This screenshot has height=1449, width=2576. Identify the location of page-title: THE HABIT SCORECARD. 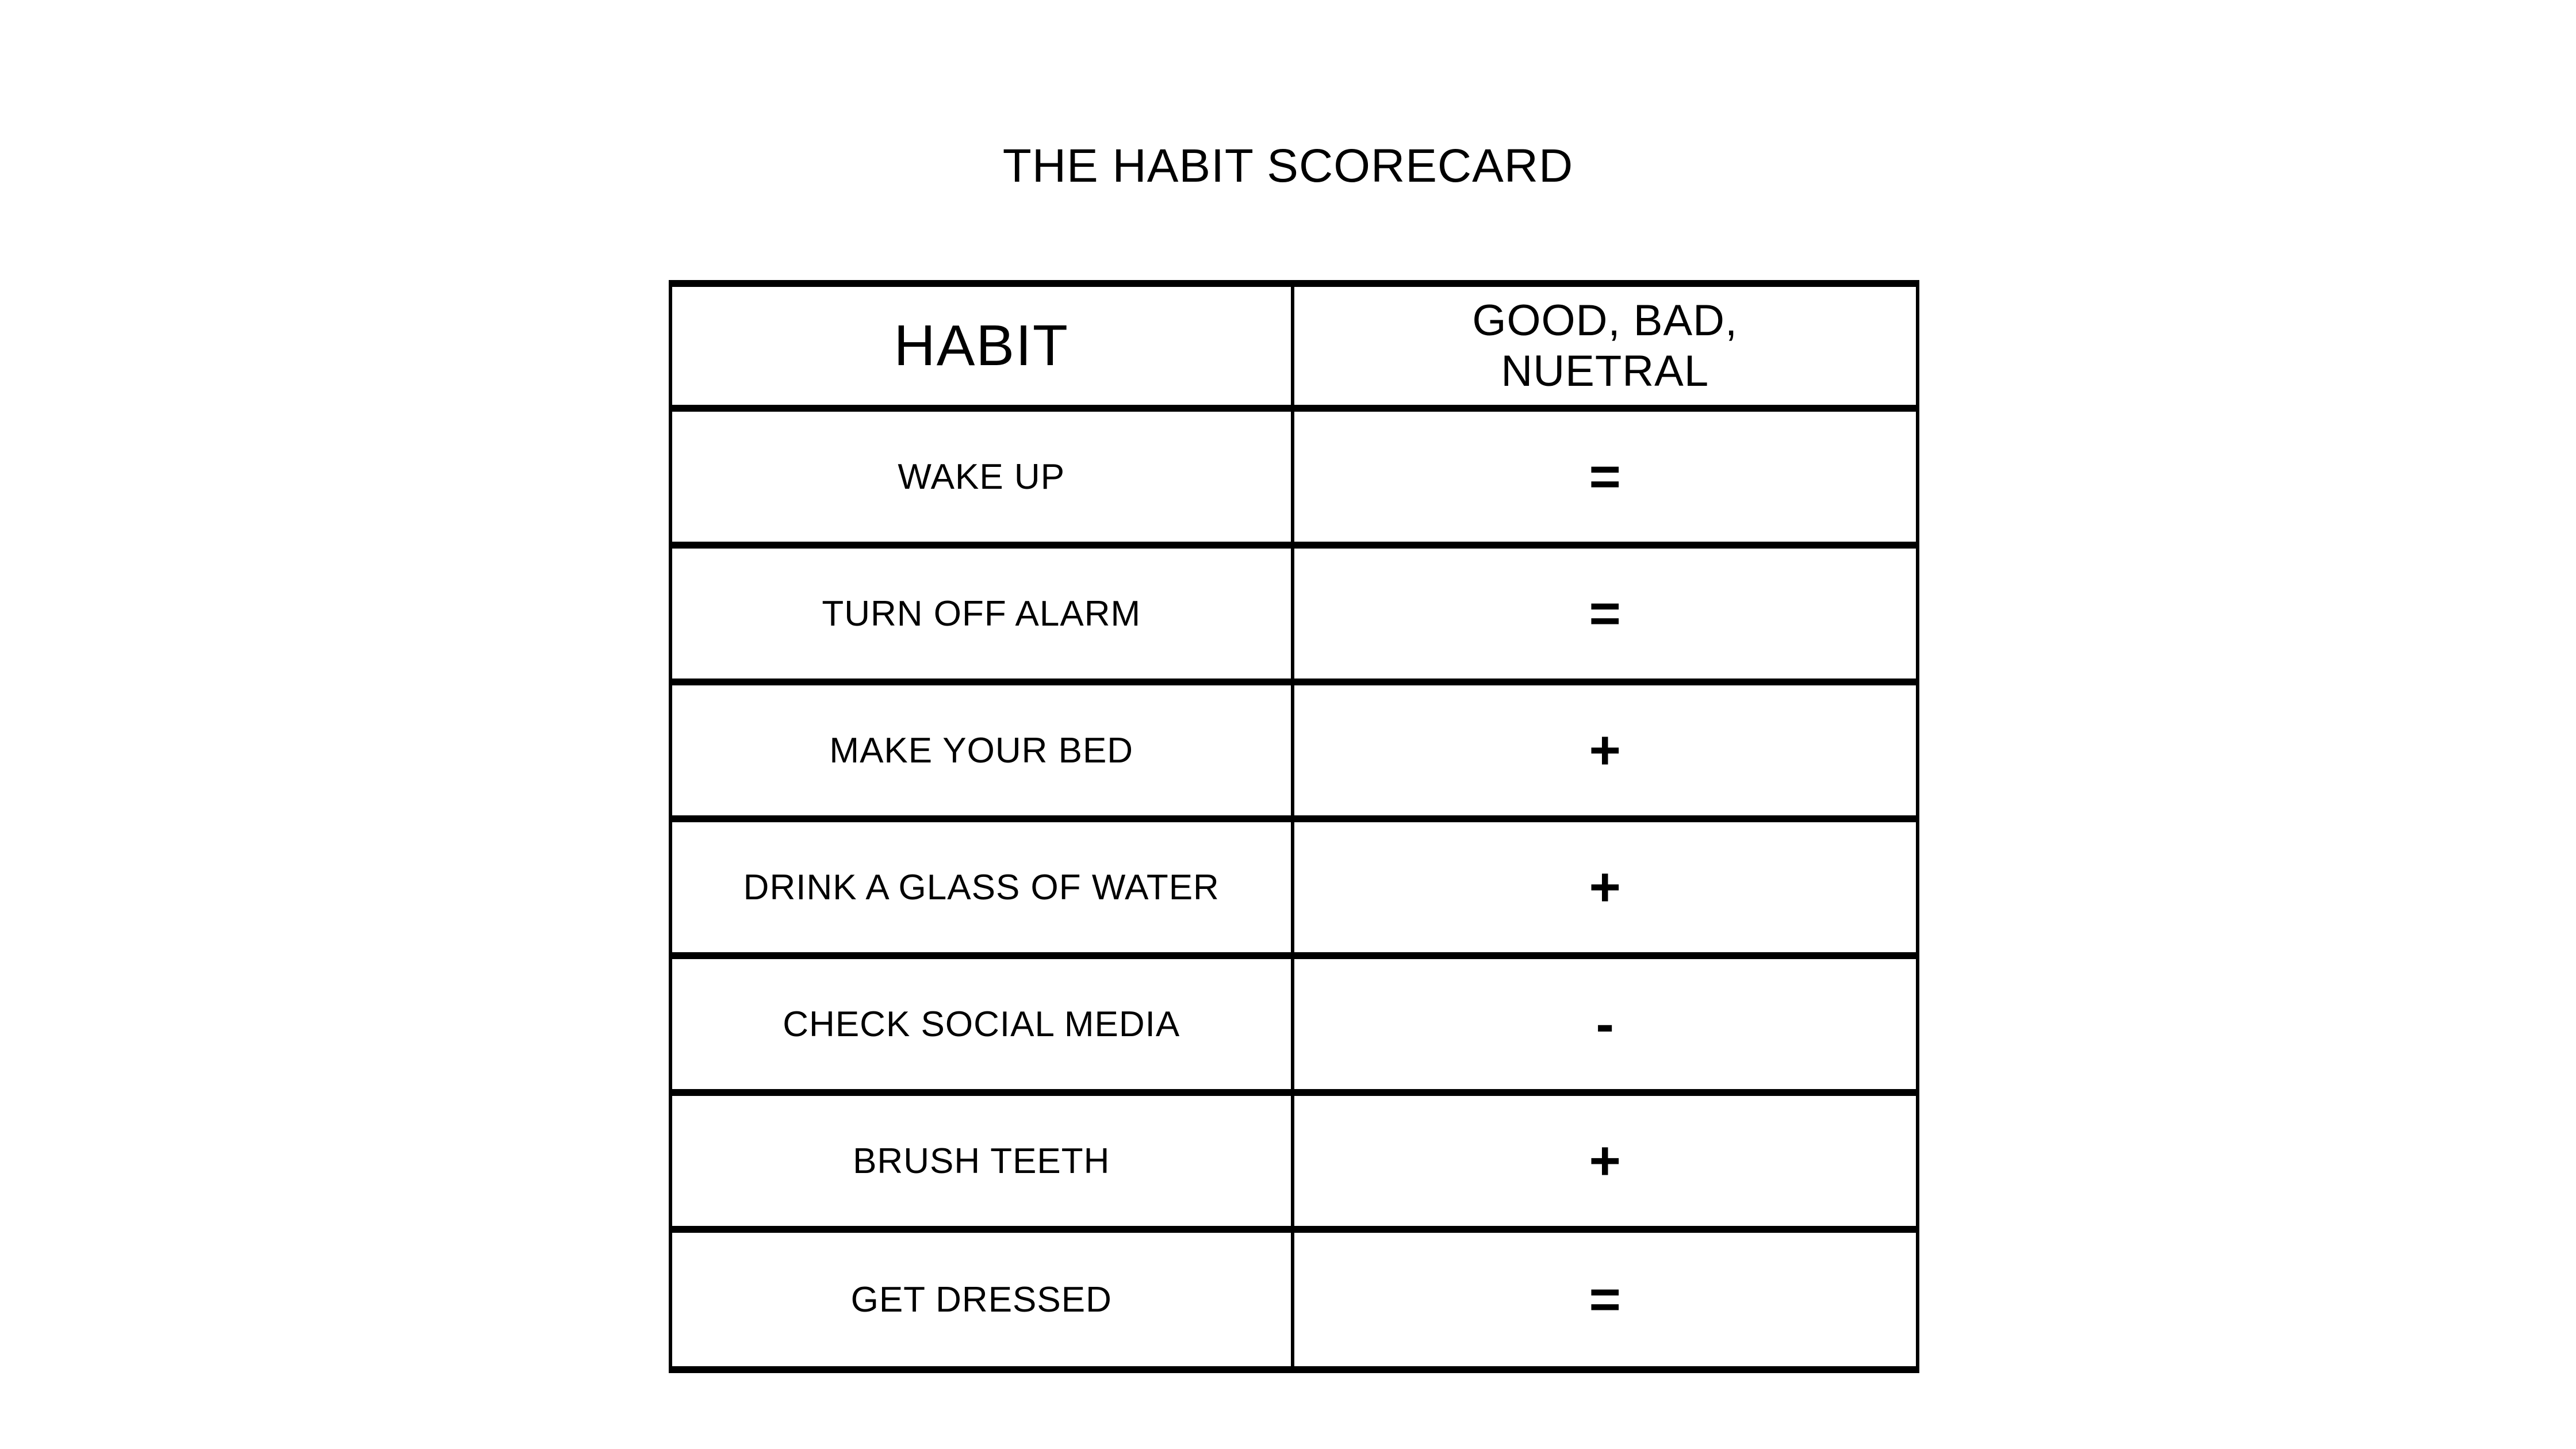
(1288, 166).